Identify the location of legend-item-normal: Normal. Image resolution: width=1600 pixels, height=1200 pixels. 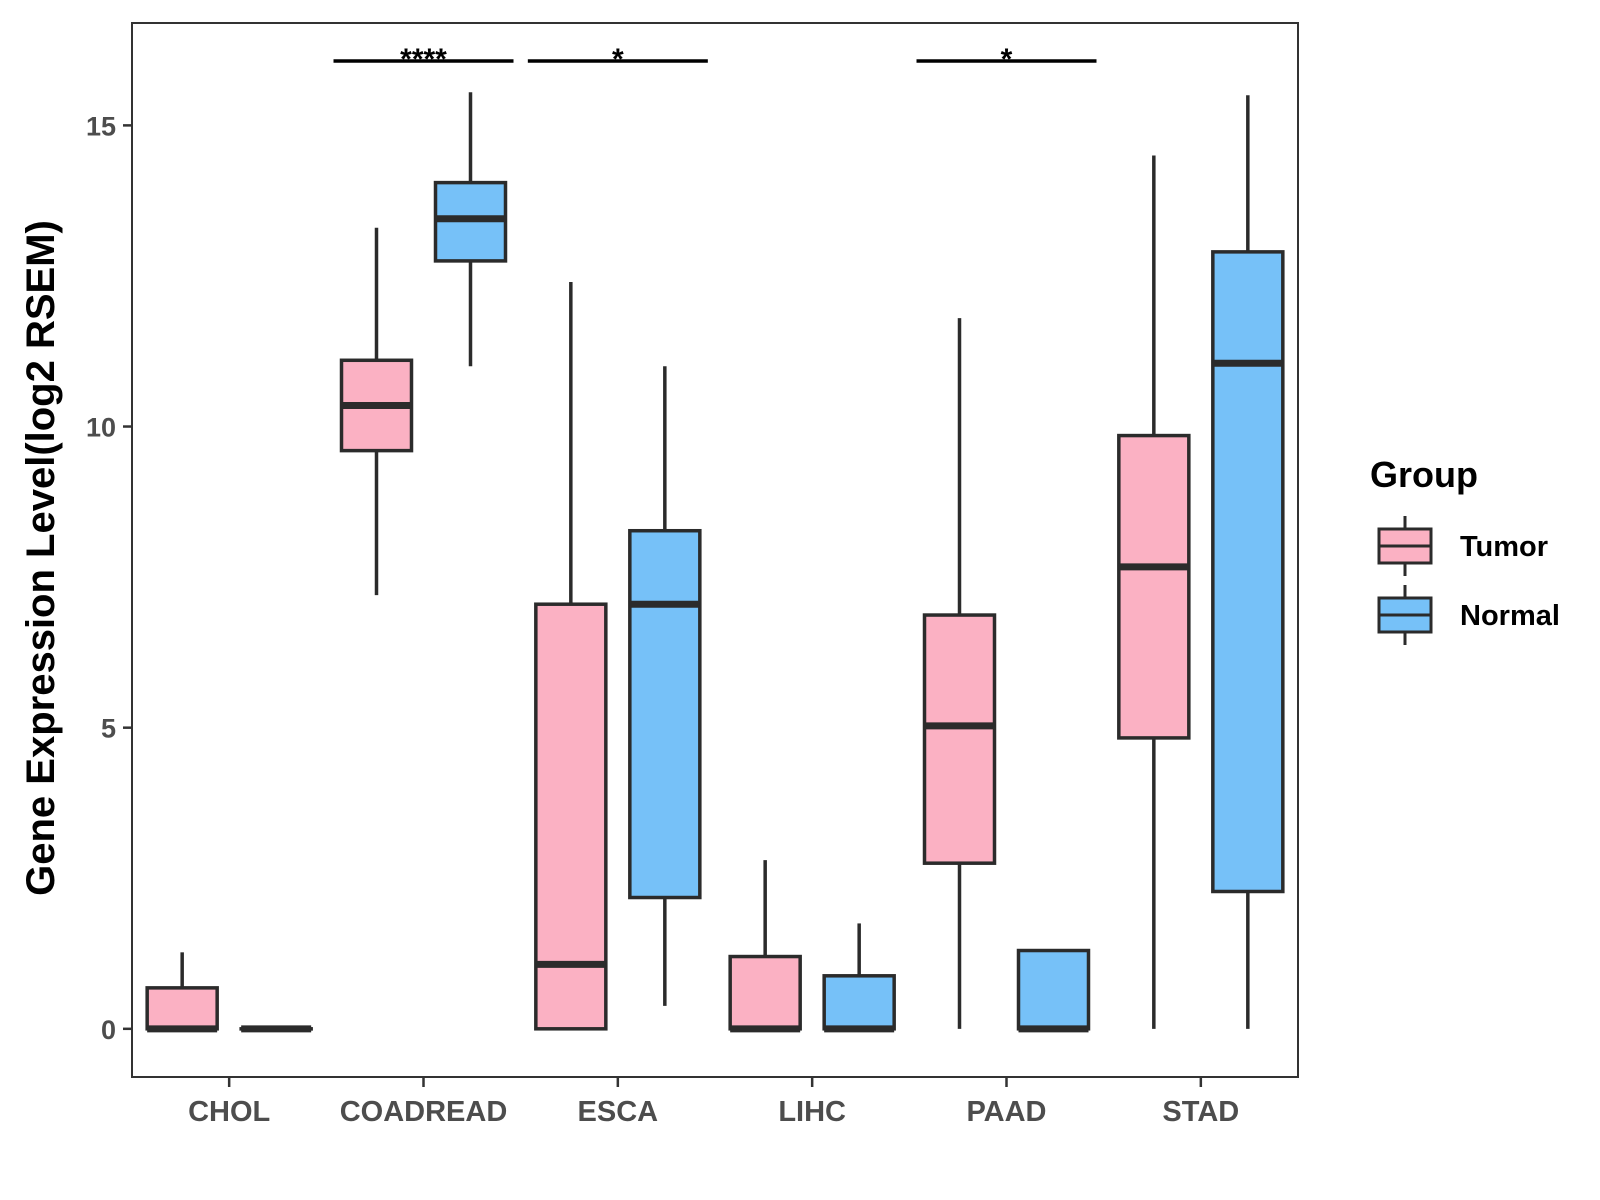
(1468, 615).